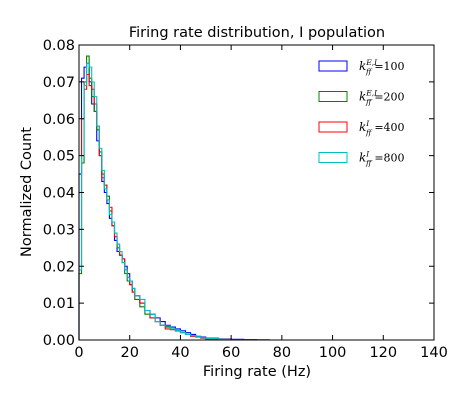 This screenshot has width=459, height=400. Describe the element at coordinates (59, 157) in the screenshot. I see `y-tick-label: 0.05` at that location.